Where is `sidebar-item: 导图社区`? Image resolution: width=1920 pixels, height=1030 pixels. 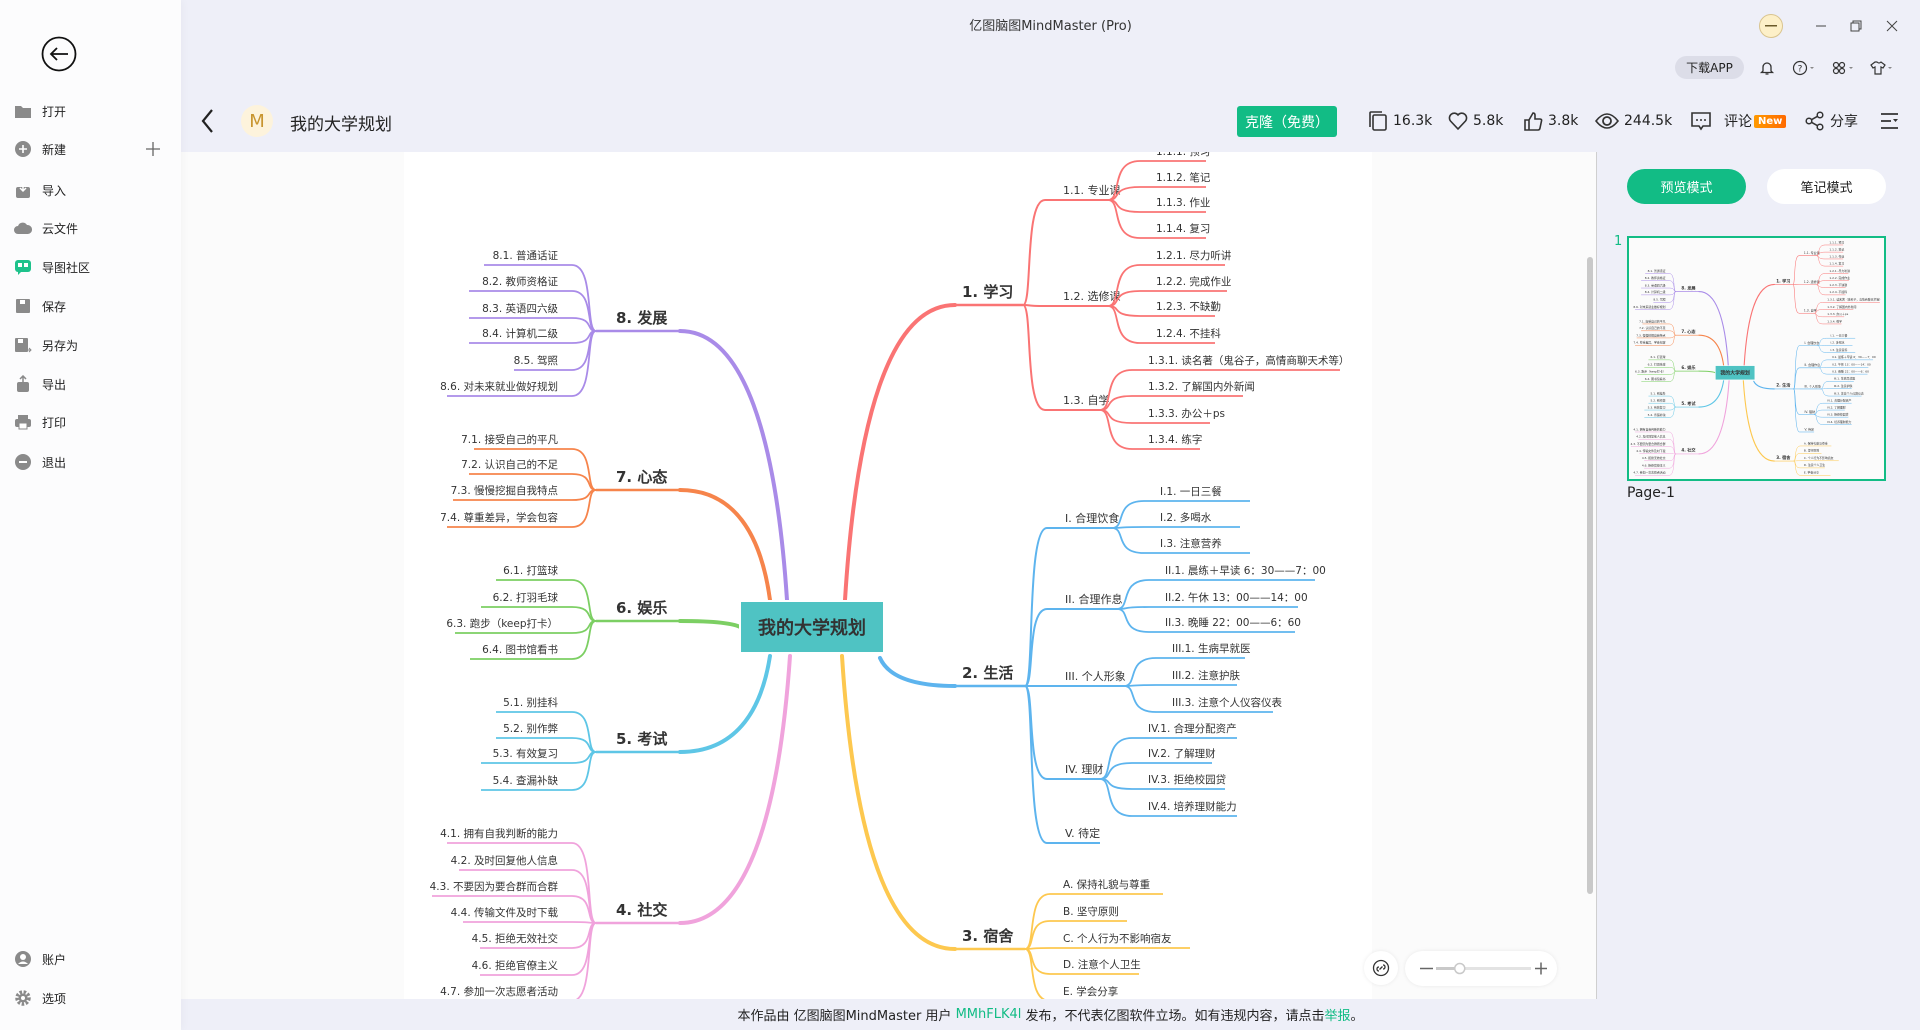
sidebar-item: 导图社区 is located at coordinates (52, 267).